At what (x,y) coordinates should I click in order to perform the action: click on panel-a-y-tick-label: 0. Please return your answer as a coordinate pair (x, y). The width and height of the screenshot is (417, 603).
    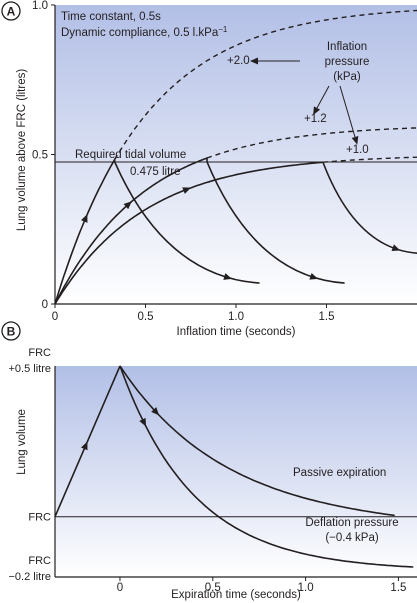
    Looking at the image, I should click on (45, 305).